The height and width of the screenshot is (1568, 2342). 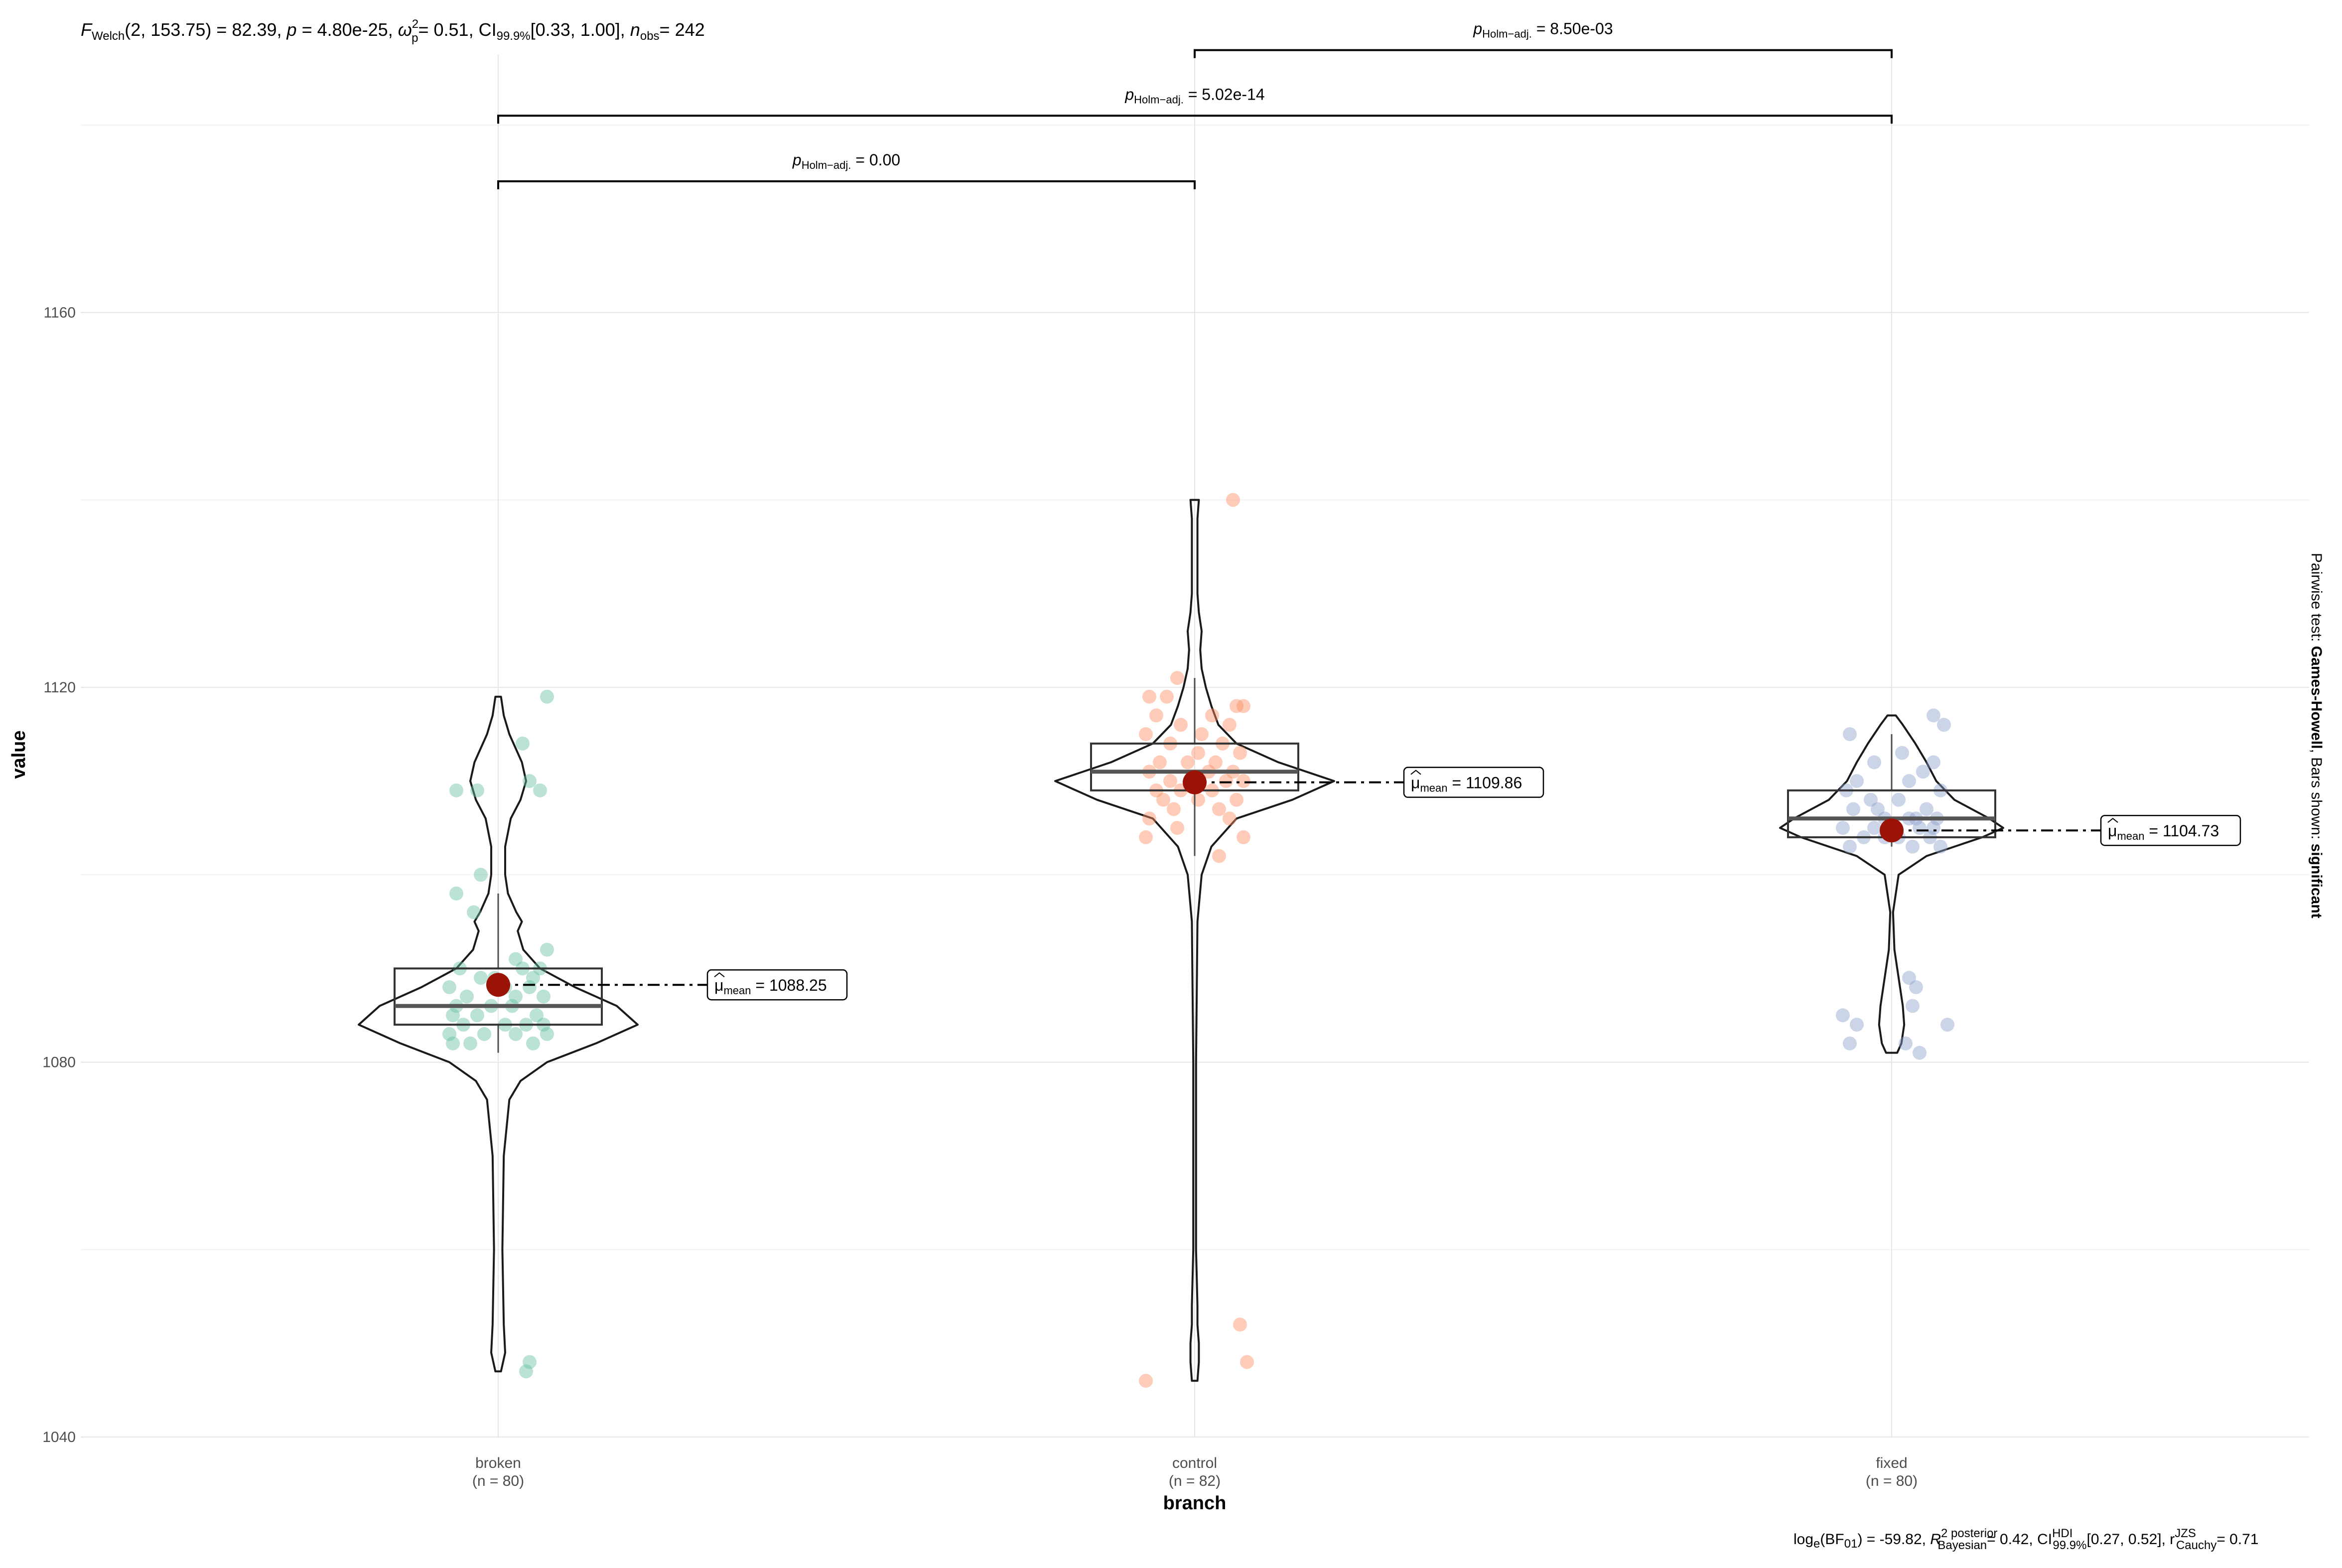 I want to click on y-tick-label: 1080, so click(x=59, y=1062).